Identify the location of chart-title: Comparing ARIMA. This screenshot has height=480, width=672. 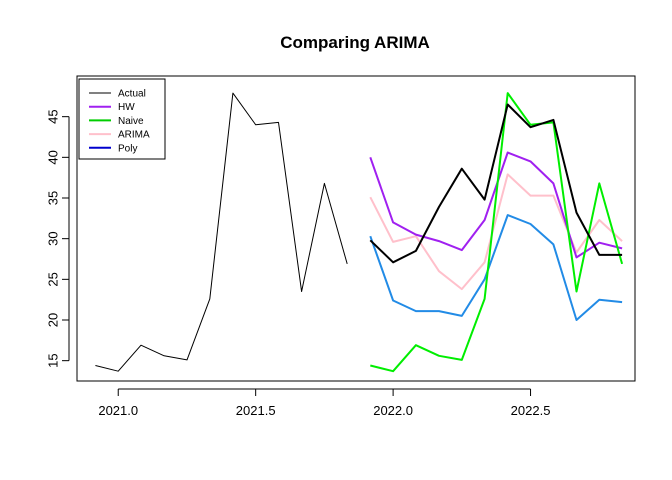
(355, 42).